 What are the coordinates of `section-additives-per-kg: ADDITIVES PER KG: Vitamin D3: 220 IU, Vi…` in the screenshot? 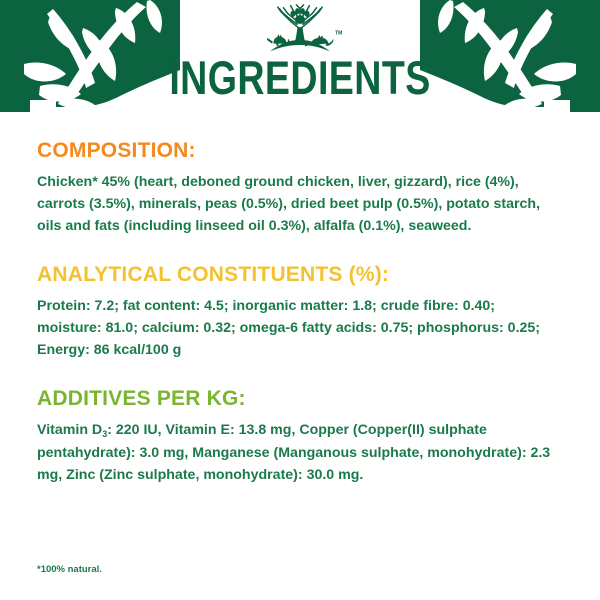 It's located at (302, 436).